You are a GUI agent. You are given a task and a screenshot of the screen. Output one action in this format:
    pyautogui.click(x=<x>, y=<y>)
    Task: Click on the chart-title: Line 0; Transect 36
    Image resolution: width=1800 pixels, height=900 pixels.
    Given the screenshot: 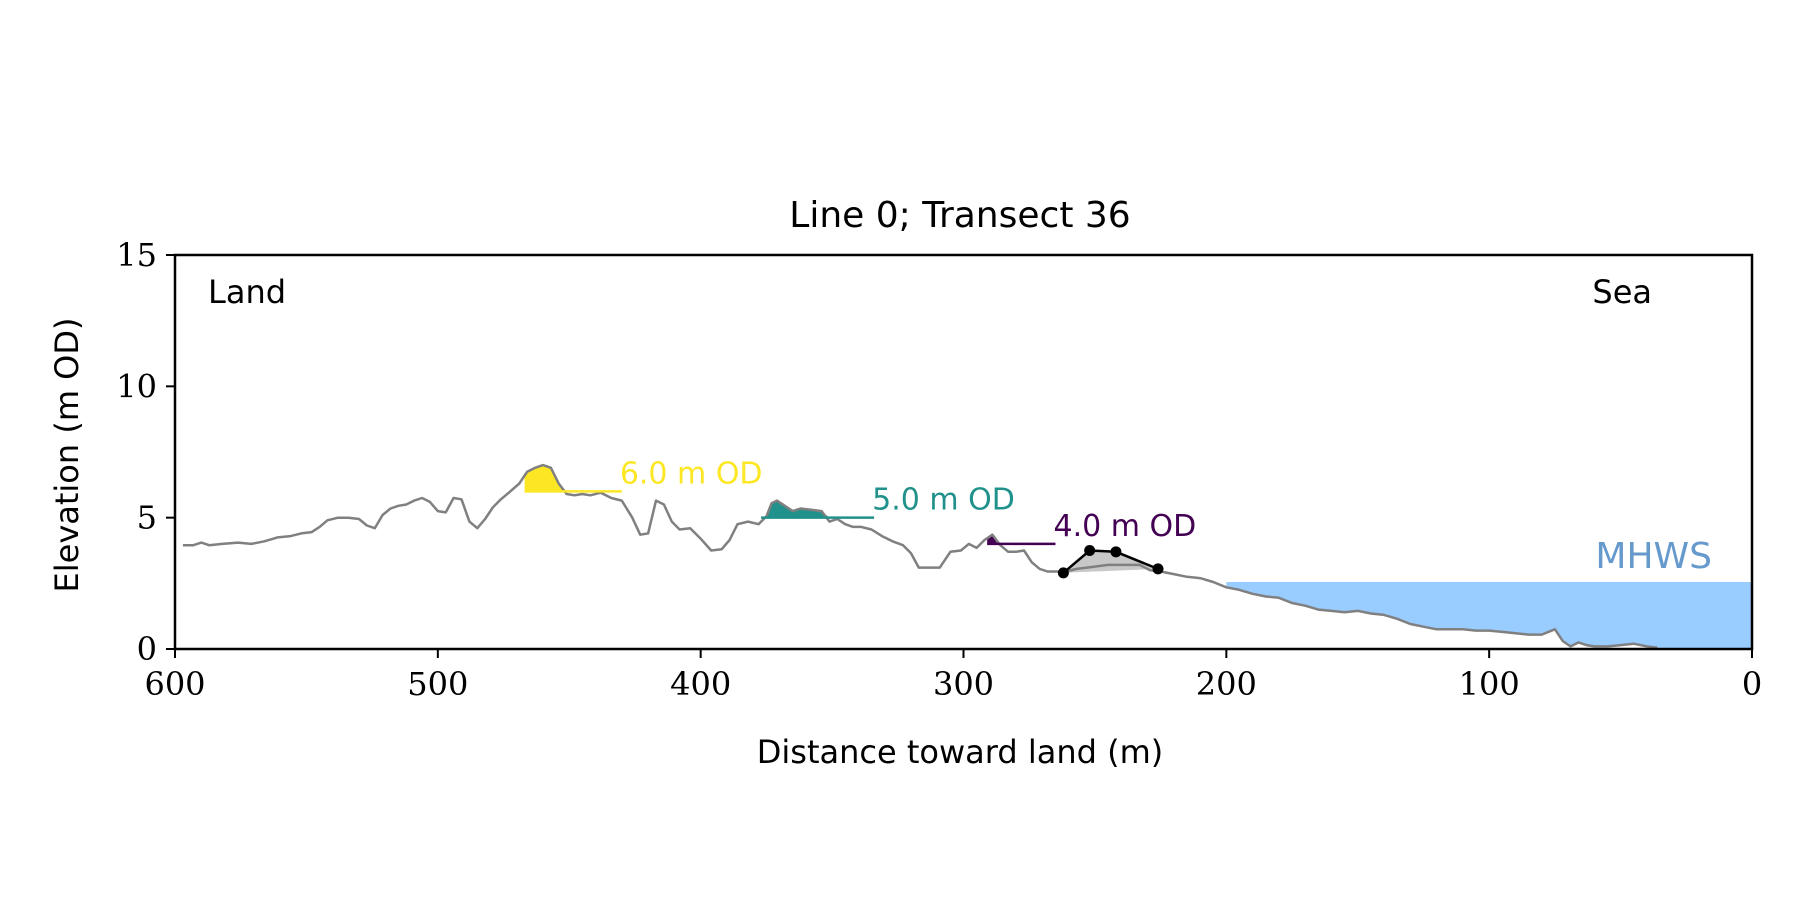 What is the action you would take?
    pyautogui.click(x=959, y=215)
    